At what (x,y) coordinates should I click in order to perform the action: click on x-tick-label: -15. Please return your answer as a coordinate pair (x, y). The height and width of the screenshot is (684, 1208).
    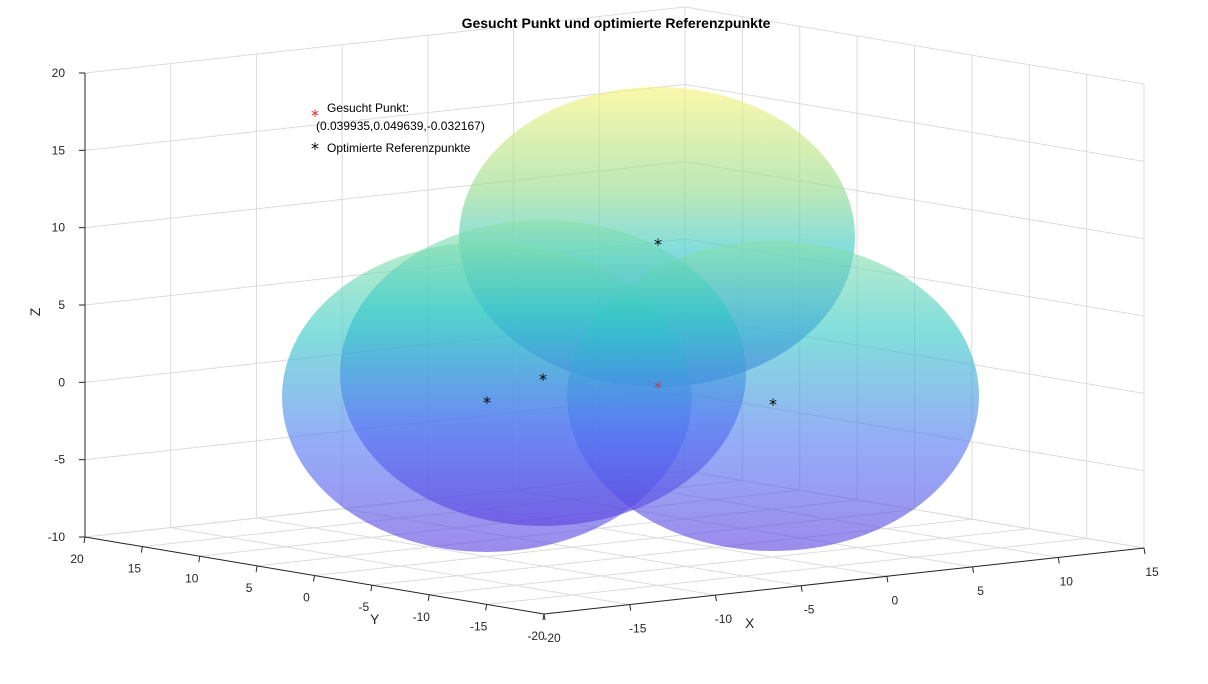
    Looking at the image, I should click on (638, 629).